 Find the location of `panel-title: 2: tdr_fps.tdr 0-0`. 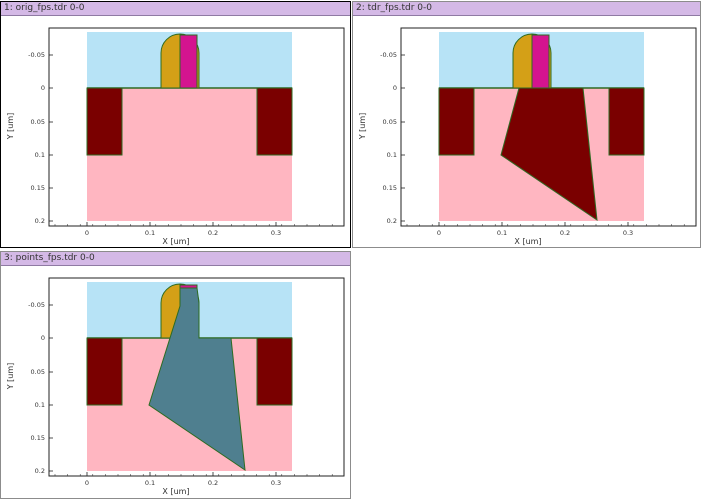

panel-title: 2: tdr_fps.tdr 0-0 is located at coordinates (526, 9).